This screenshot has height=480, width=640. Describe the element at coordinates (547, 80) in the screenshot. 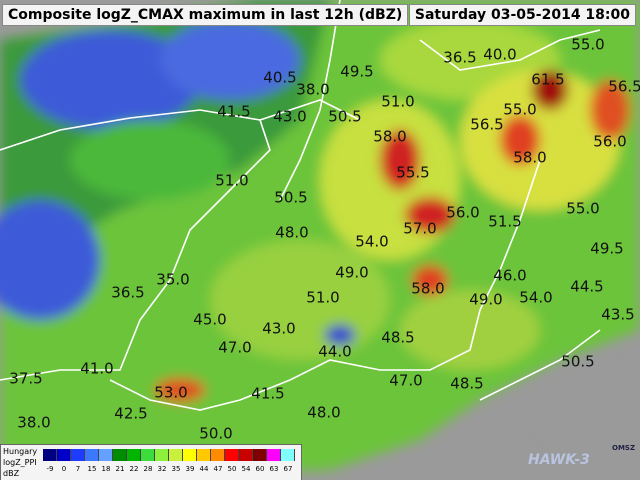

I see `max-value-label: 61.5` at that location.